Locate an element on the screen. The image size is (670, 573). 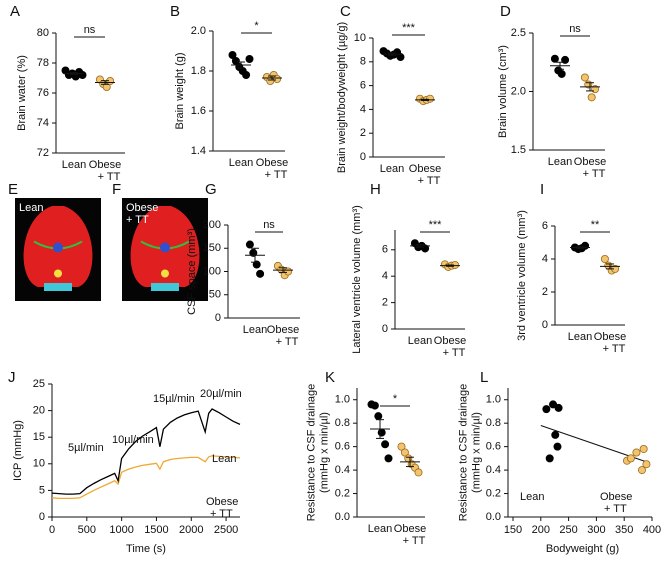
y-axis-title: Lateral ventricle volume (mm³) is located at coordinates (357, 279).